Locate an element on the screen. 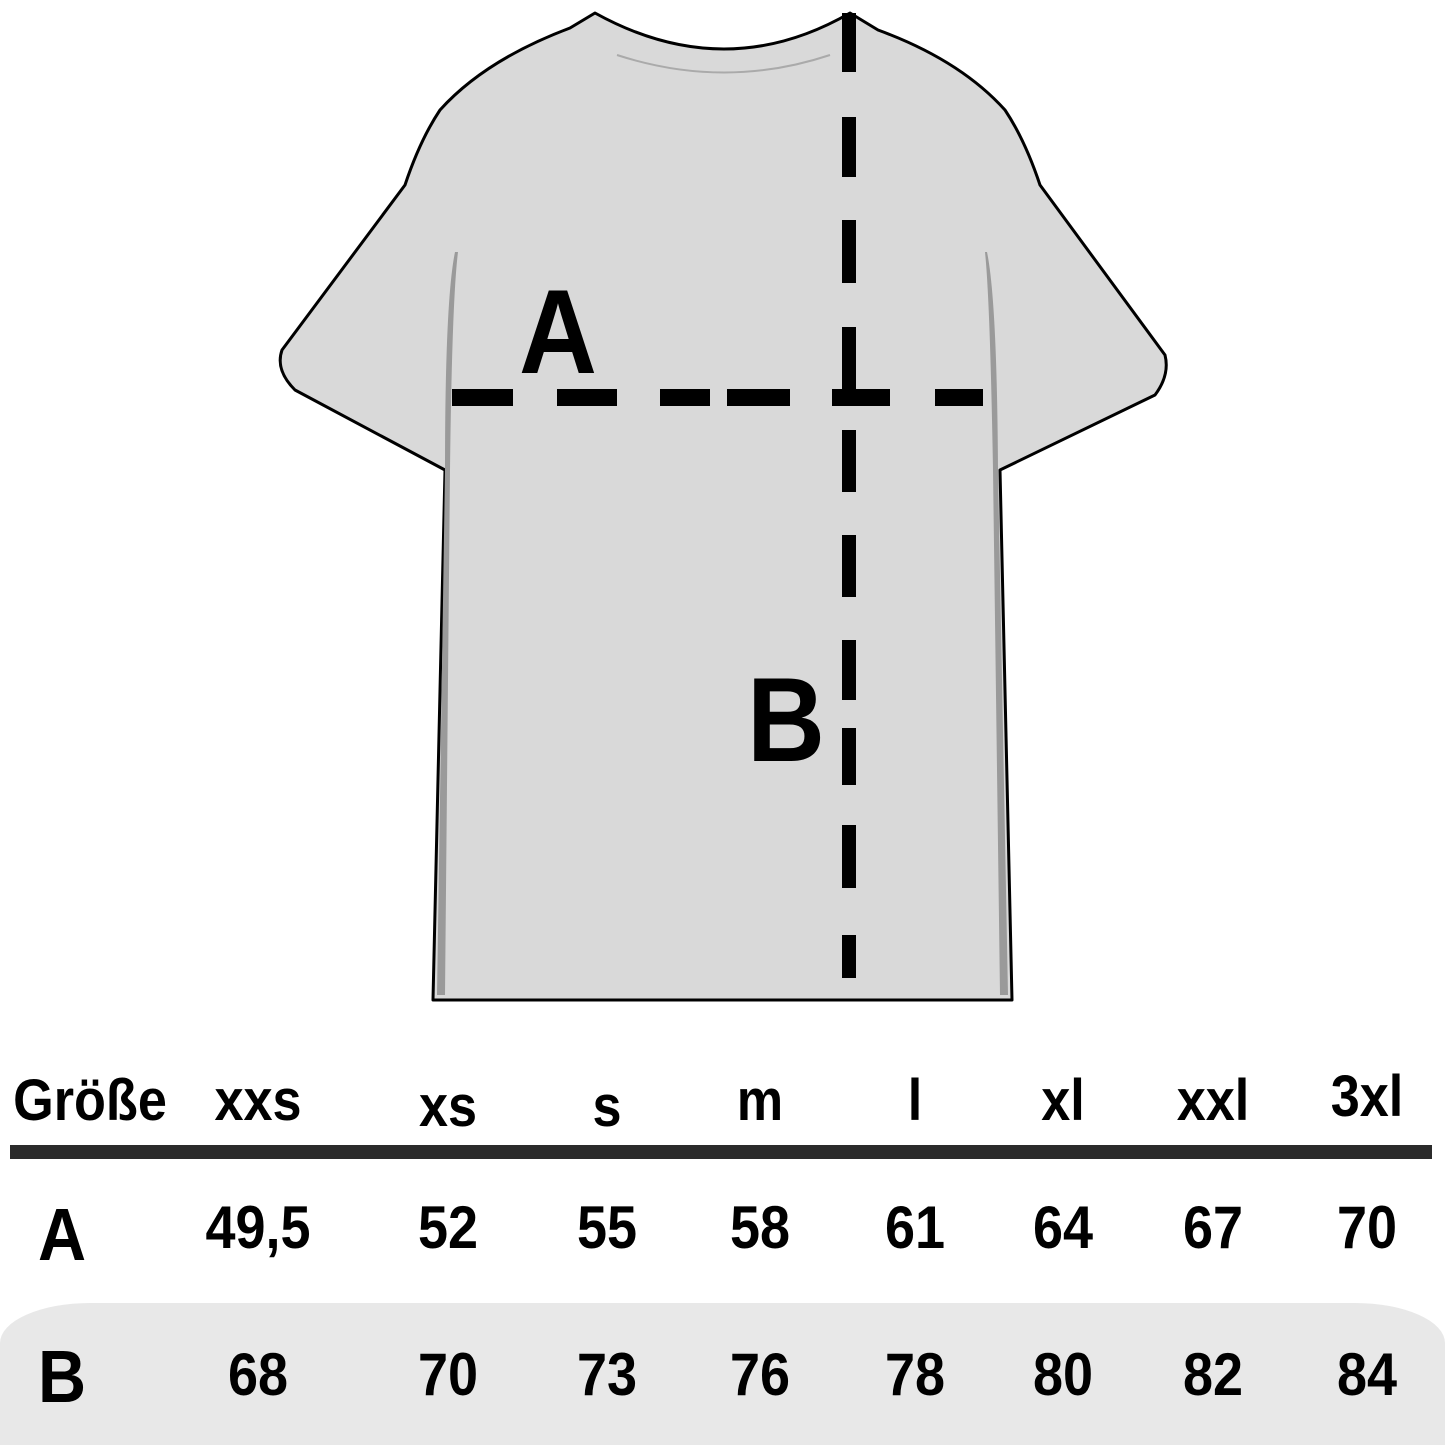  collar-seam is located at coordinates (723, 64).